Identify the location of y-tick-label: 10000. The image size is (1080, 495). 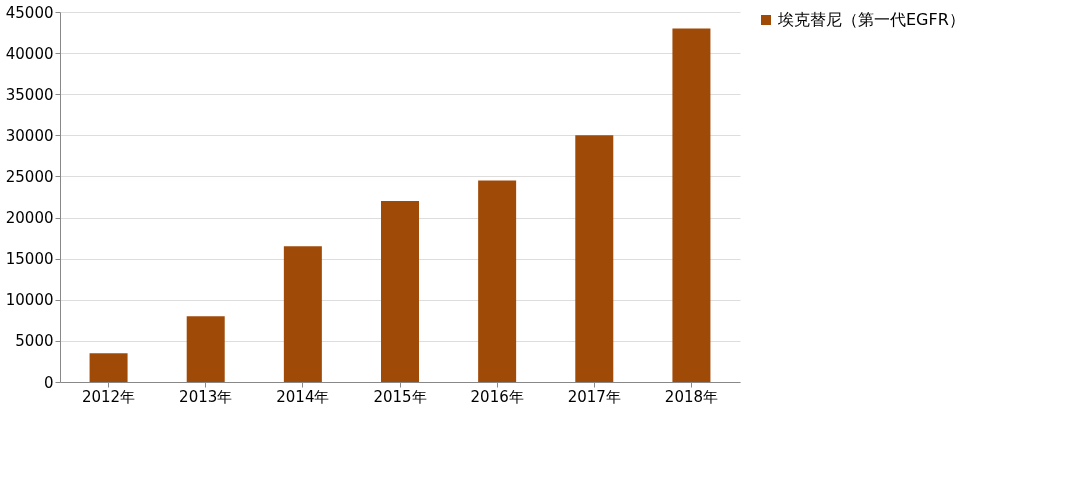
(29, 300).